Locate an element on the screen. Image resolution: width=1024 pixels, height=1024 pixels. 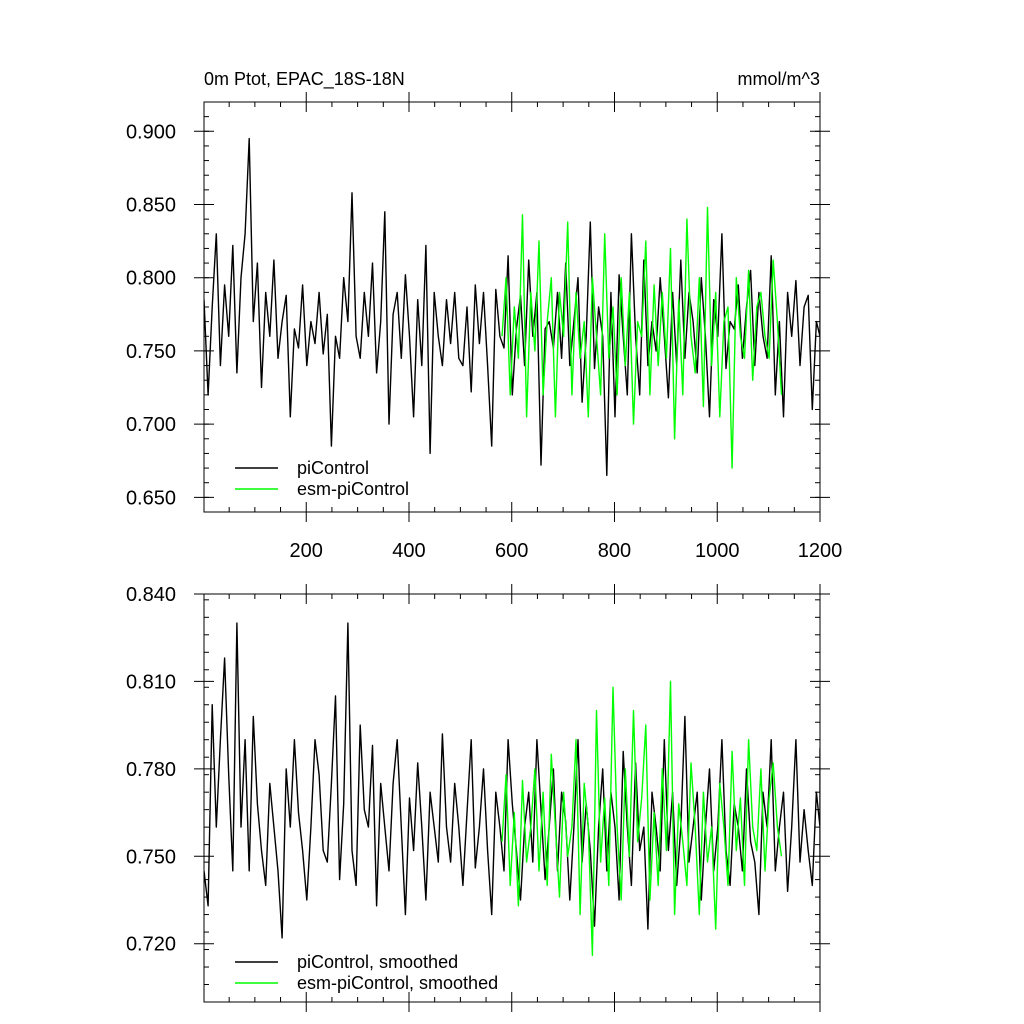
legend-label: piControl is located at coordinates (333, 468).